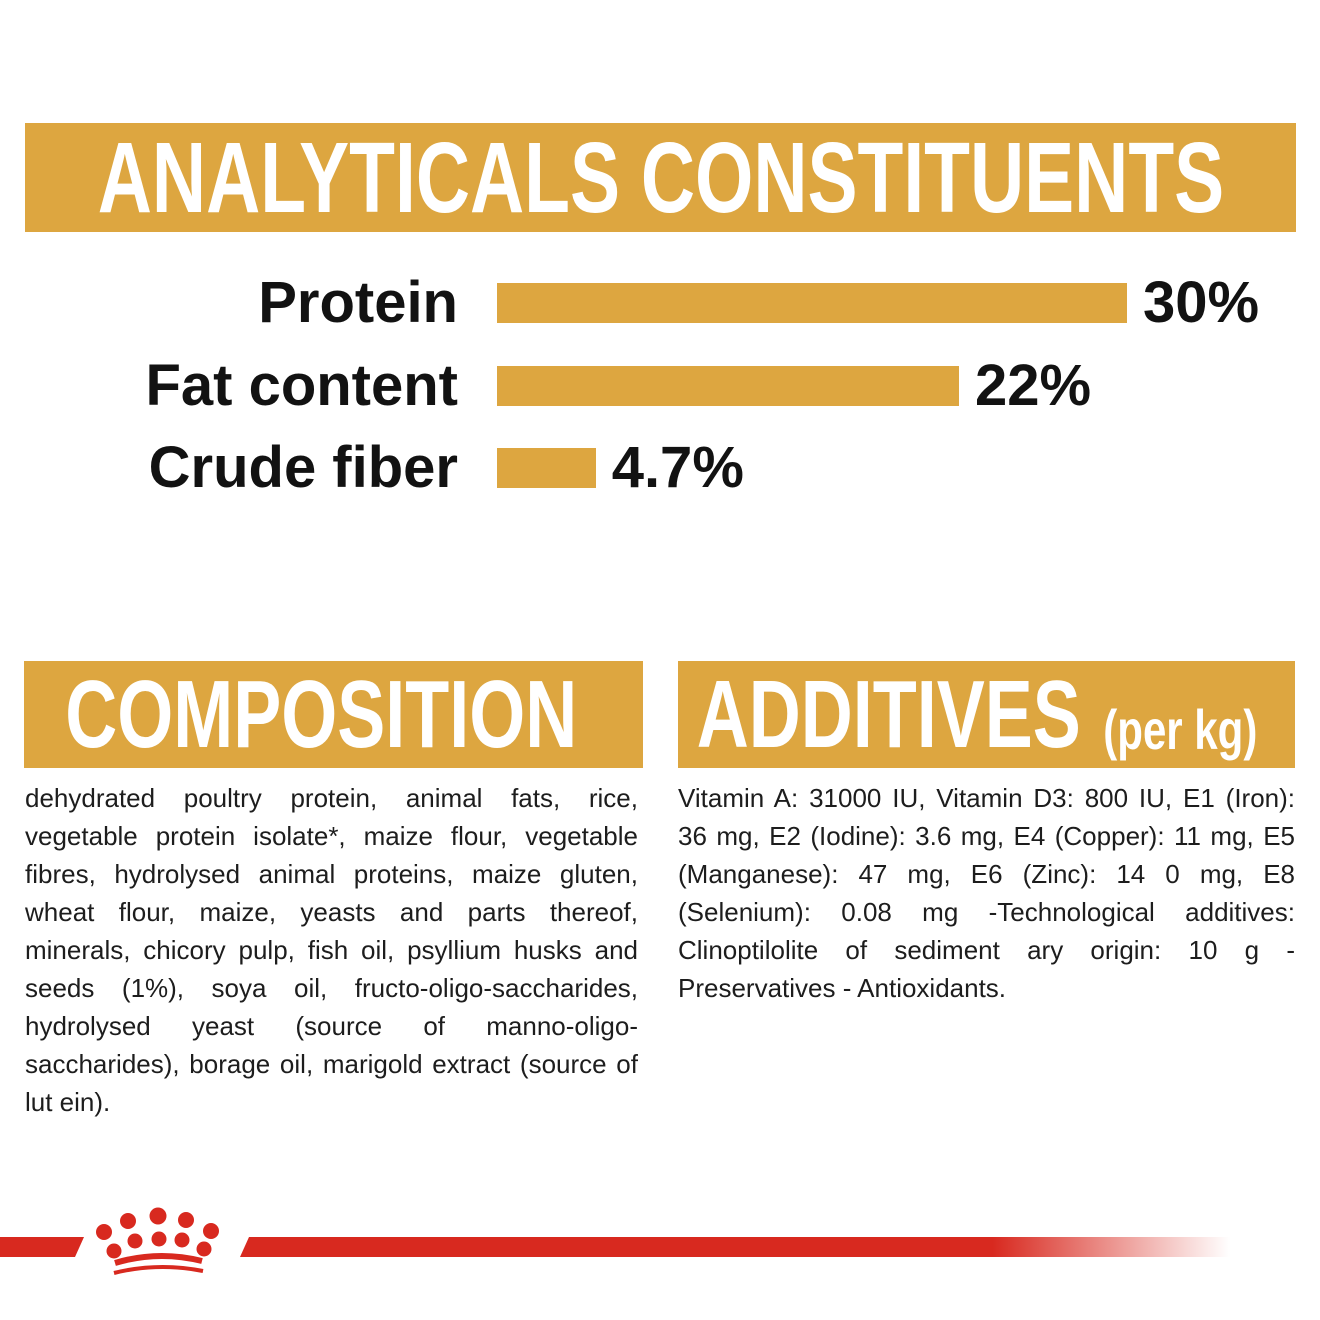 This screenshot has height=1320, width=1320. I want to click on analyticals-banner: ANALYTICALS CONSTITUENTS, so click(660, 177).